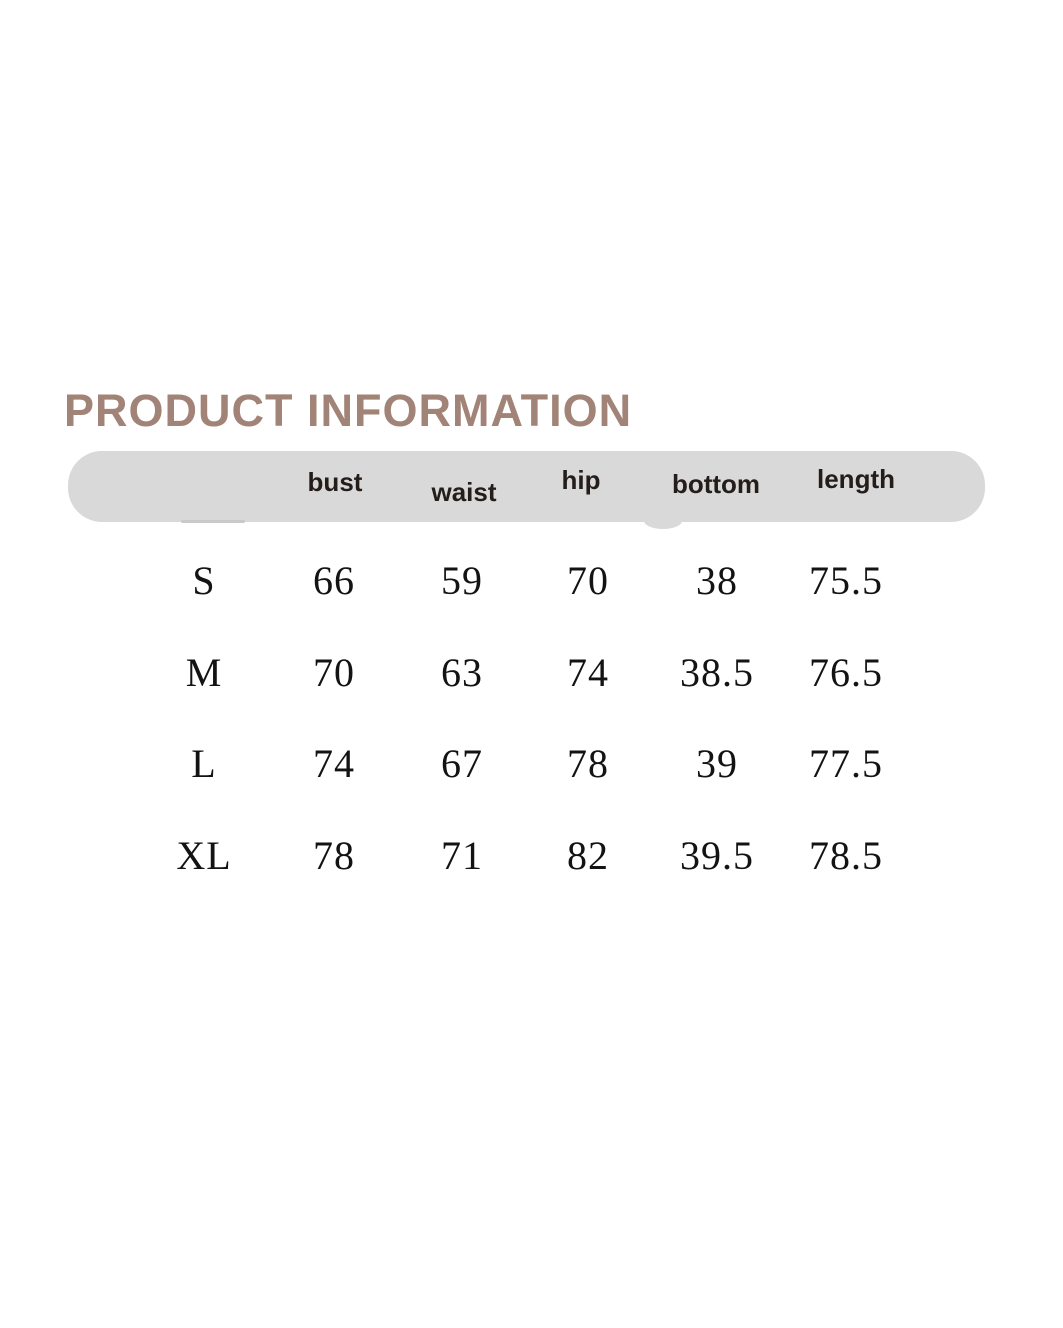  I want to click on column-header-length: length, so click(856, 479).